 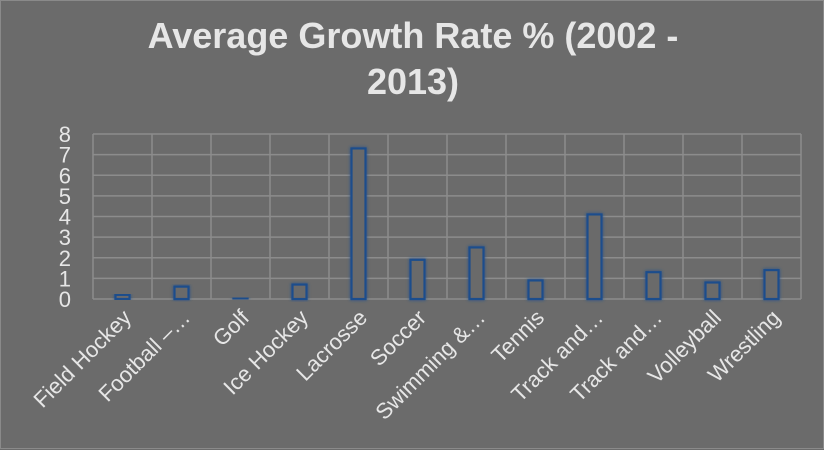 I want to click on y-tick-label: 2, so click(x=65, y=258).